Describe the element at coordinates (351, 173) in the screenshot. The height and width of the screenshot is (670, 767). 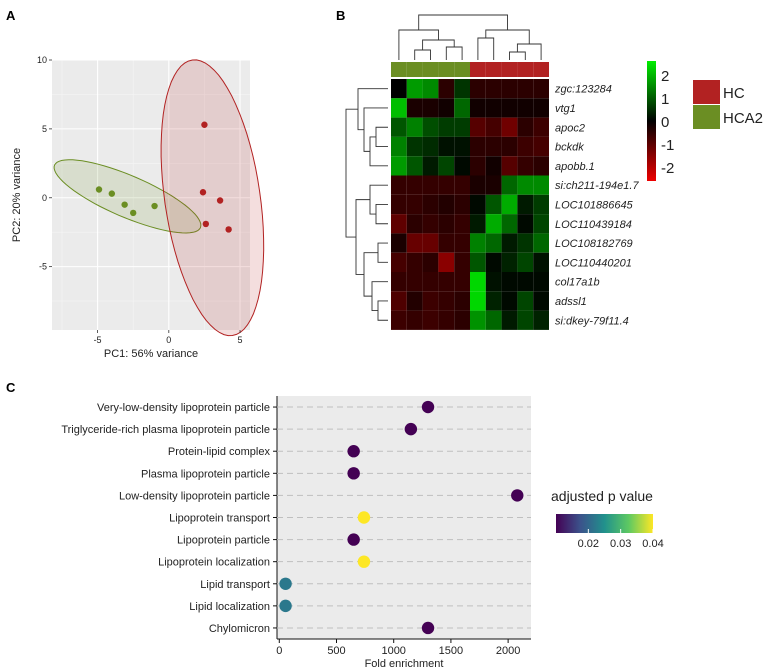
I see `row-dendrogram-root` at that location.